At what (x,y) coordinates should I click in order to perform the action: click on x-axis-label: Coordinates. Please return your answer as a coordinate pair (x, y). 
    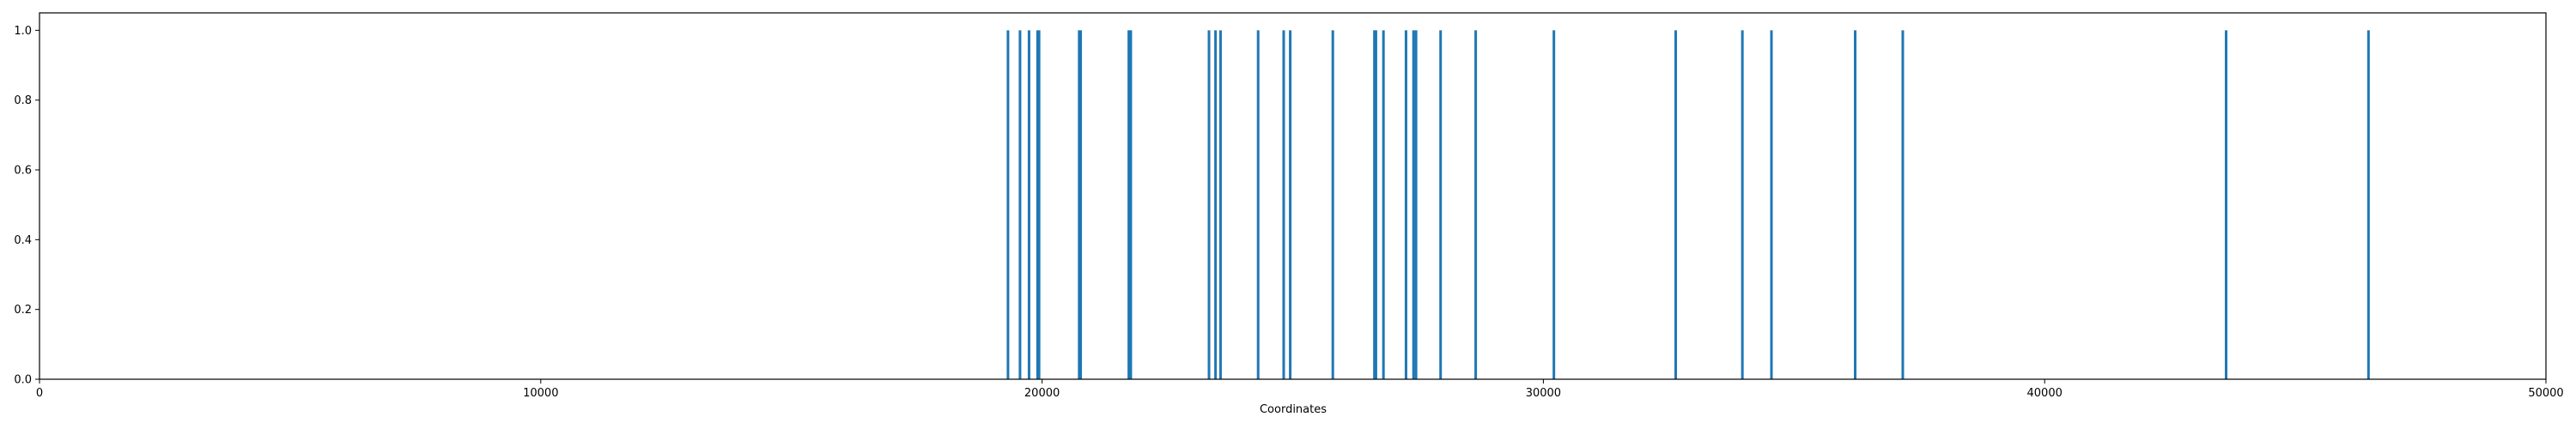
    Looking at the image, I should click on (1294, 409).